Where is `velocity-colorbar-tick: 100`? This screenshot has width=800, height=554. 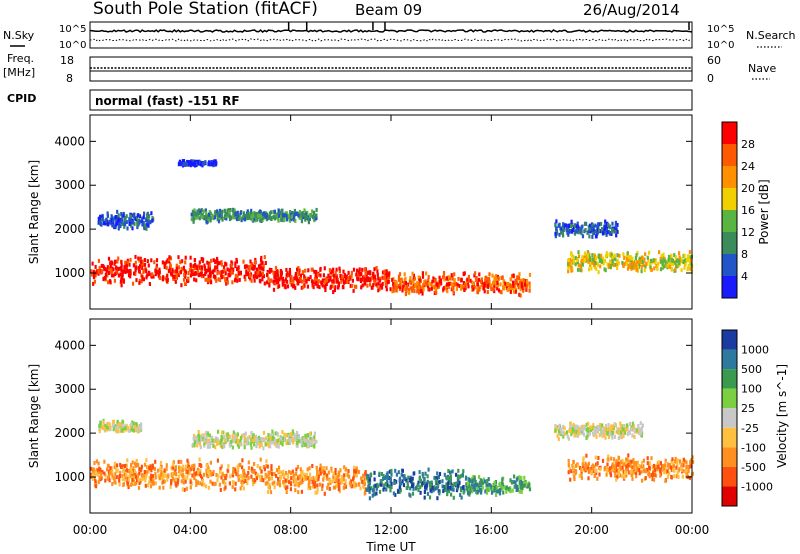
velocity-colorbar-tick: 100 is located at coordinates (751, 389).